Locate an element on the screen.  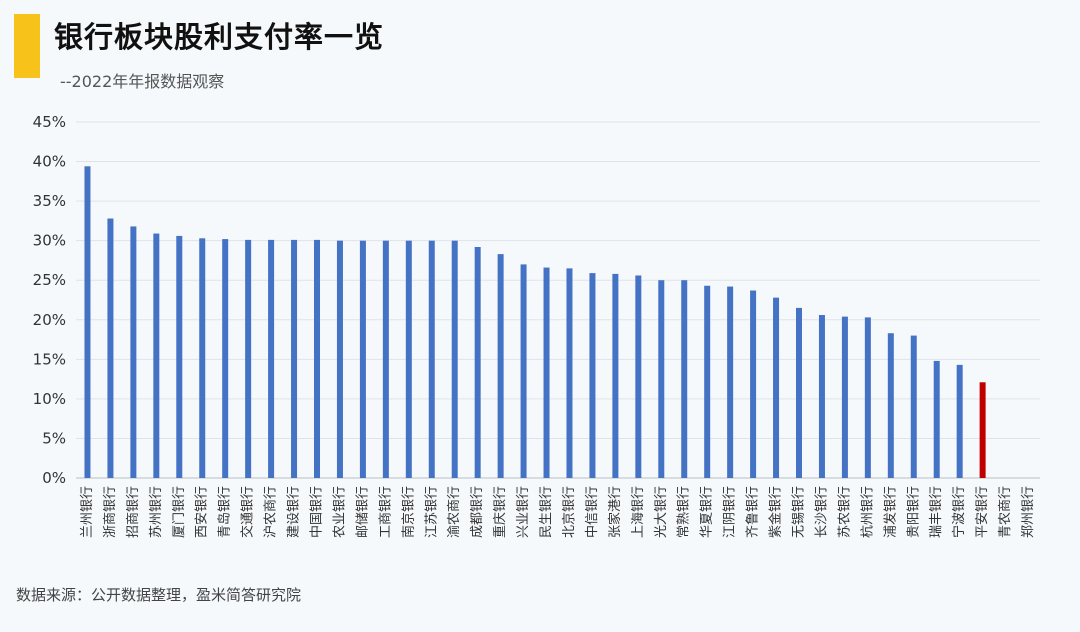
x-category-label: 江苏银行 is located at coordinates (431, 512).